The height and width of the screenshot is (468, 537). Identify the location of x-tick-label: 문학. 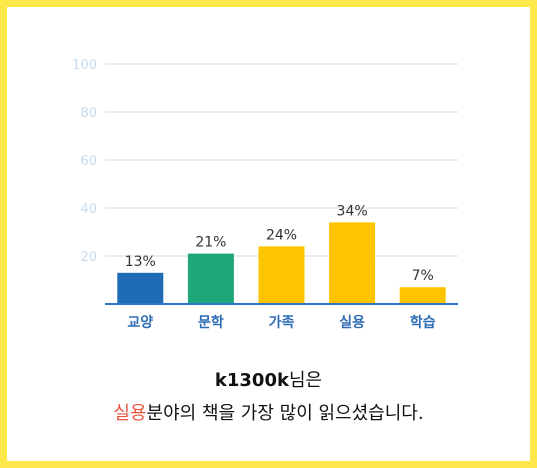
(211, 323).